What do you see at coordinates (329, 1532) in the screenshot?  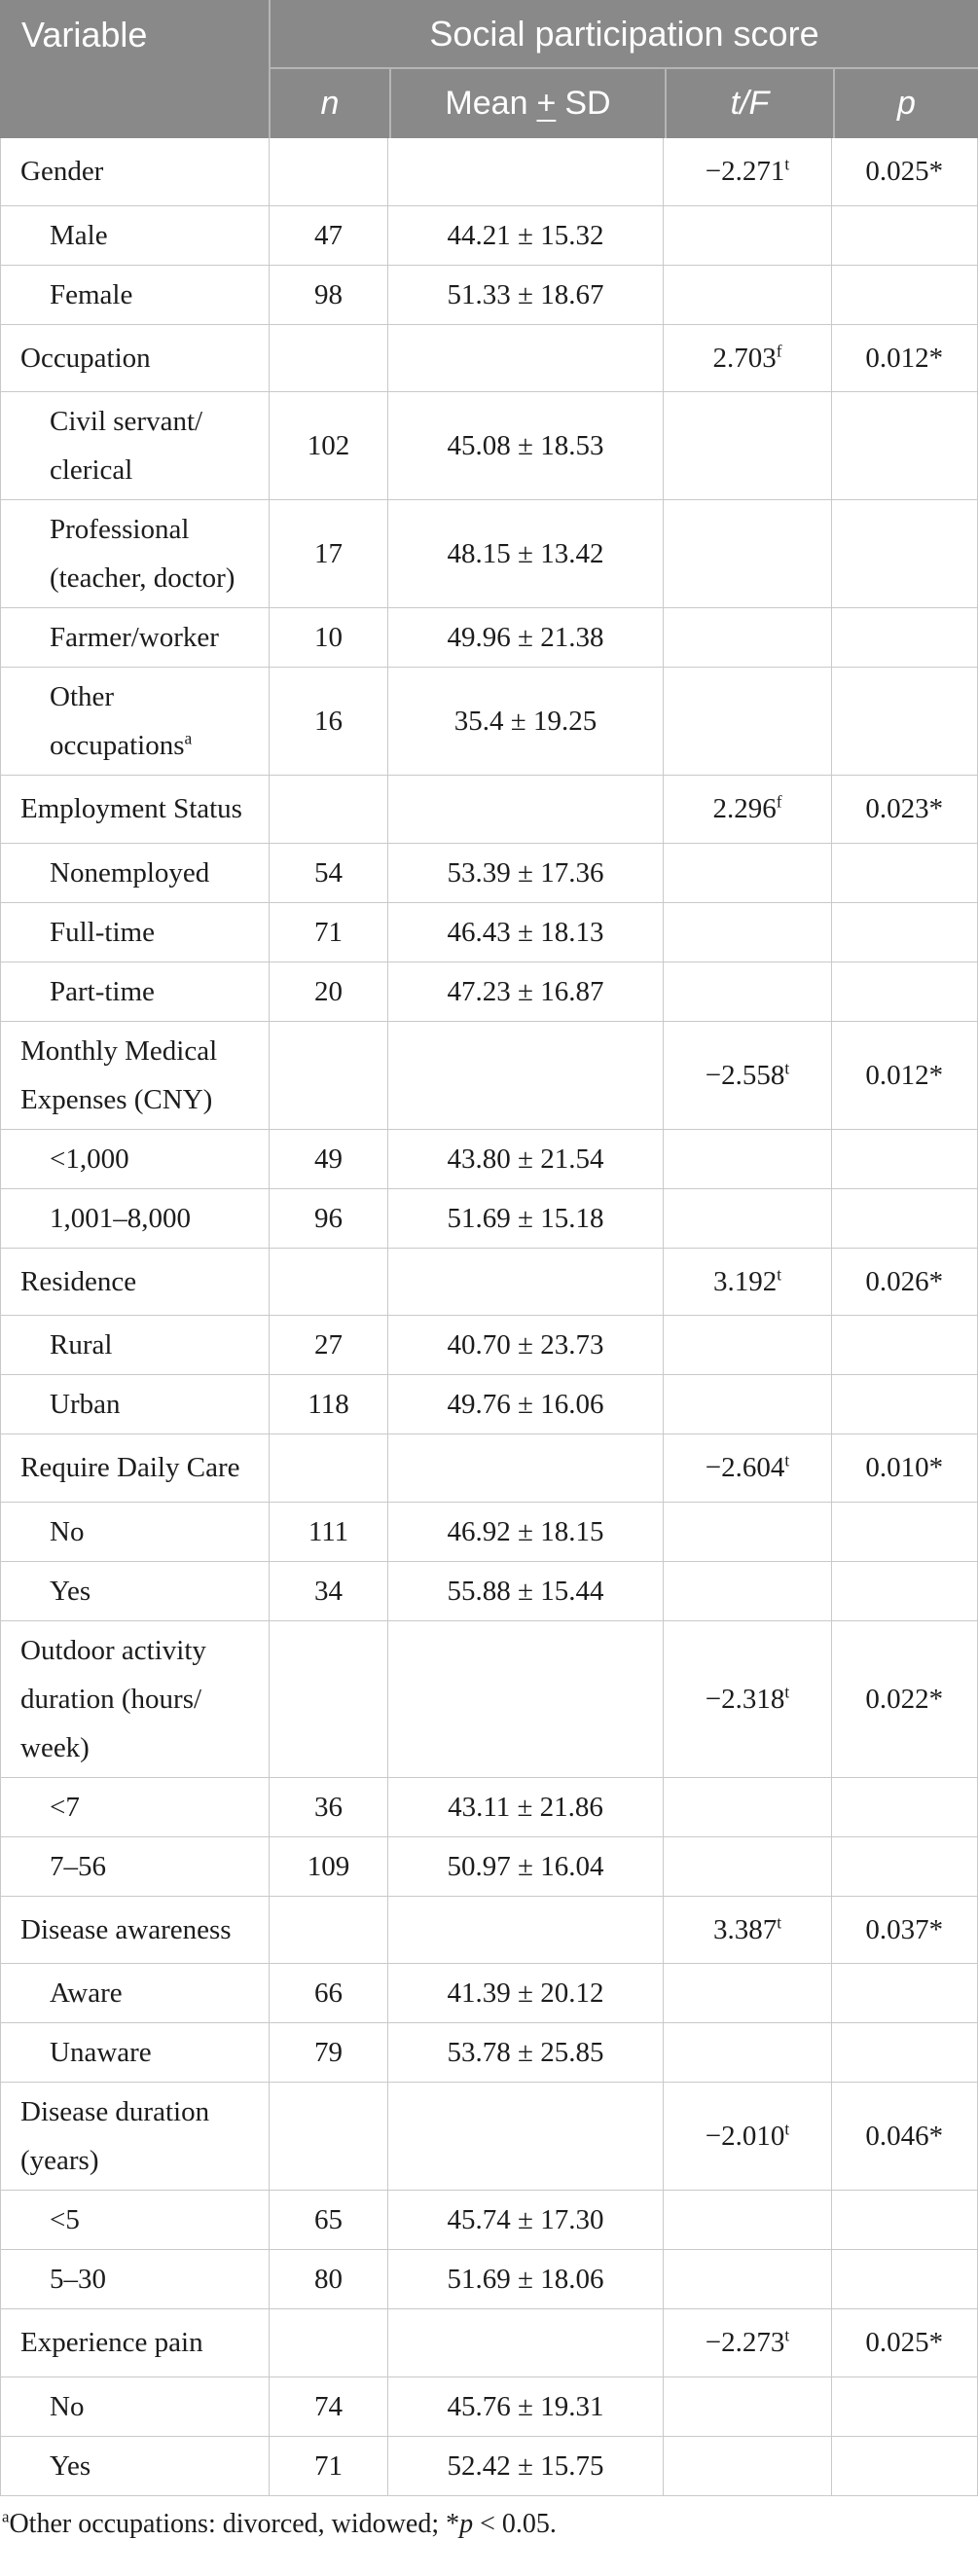 I see `cell-n: 111` at bounding box center [329, 1532].